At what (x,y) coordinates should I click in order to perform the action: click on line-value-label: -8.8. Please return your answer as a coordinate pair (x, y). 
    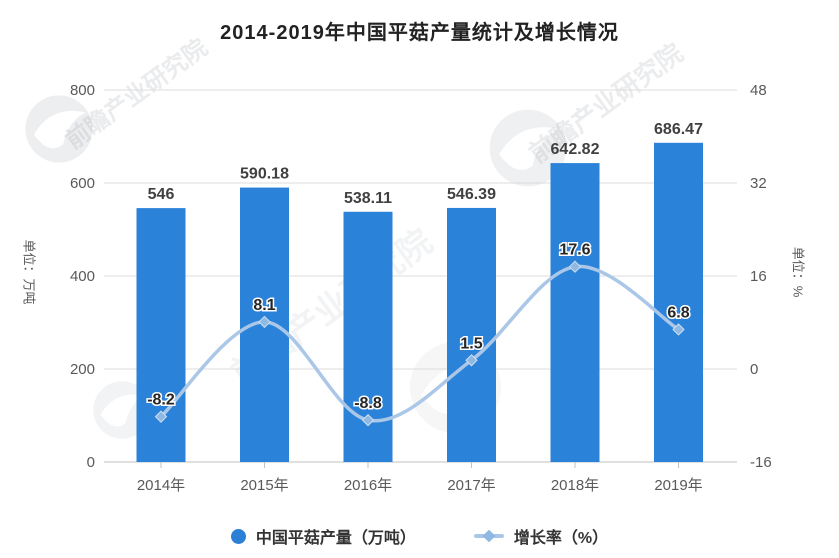
    Looking at the image, I should click on (368, 403).